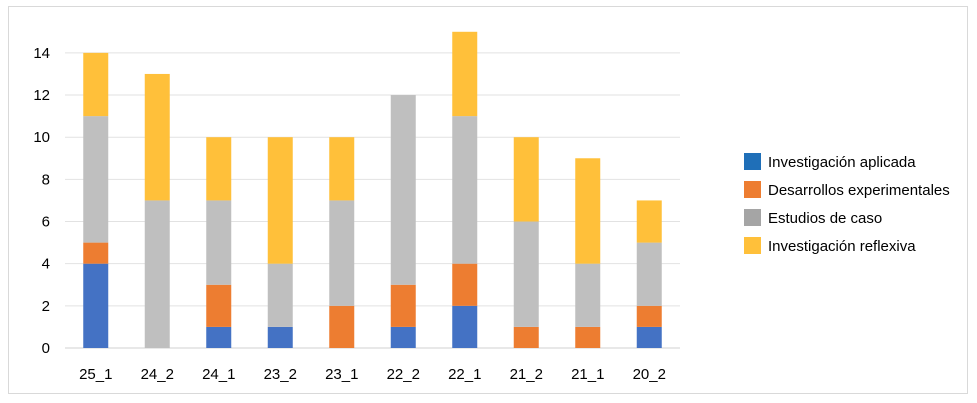 Image resolution: width=977 pixels, height=403 pixels. What do you see at coordinates (526, 374) in the screenshot?
I see `x-tick-label: 21_2` at bounding box center [526, 374].